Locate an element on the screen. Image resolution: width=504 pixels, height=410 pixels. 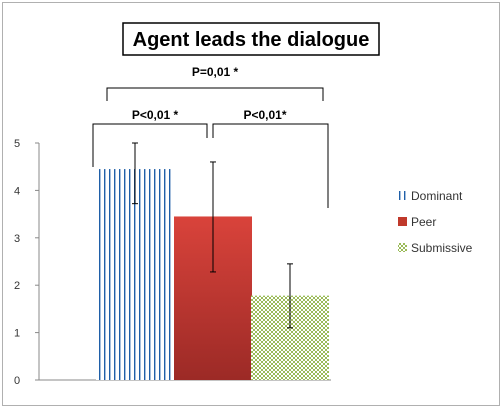
error-bar-submissive is located at coordinates (290, 296).